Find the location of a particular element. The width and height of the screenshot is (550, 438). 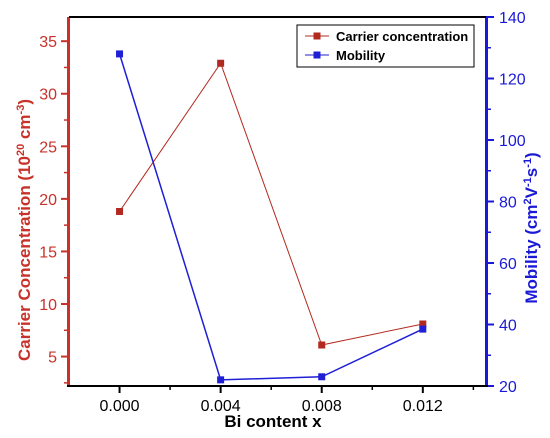

left-axis-line is located at coordinates (68, 201).